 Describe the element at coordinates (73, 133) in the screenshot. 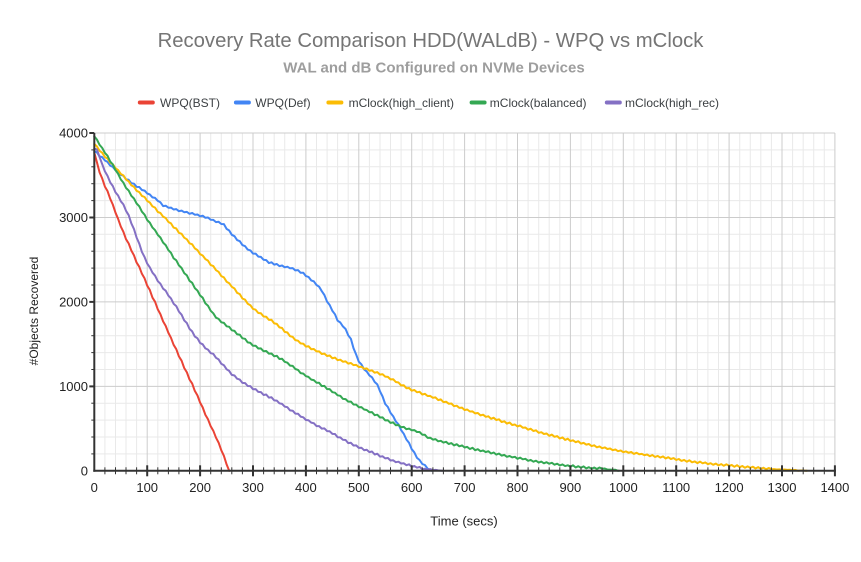

I see `svg-text: 4000` at that location.